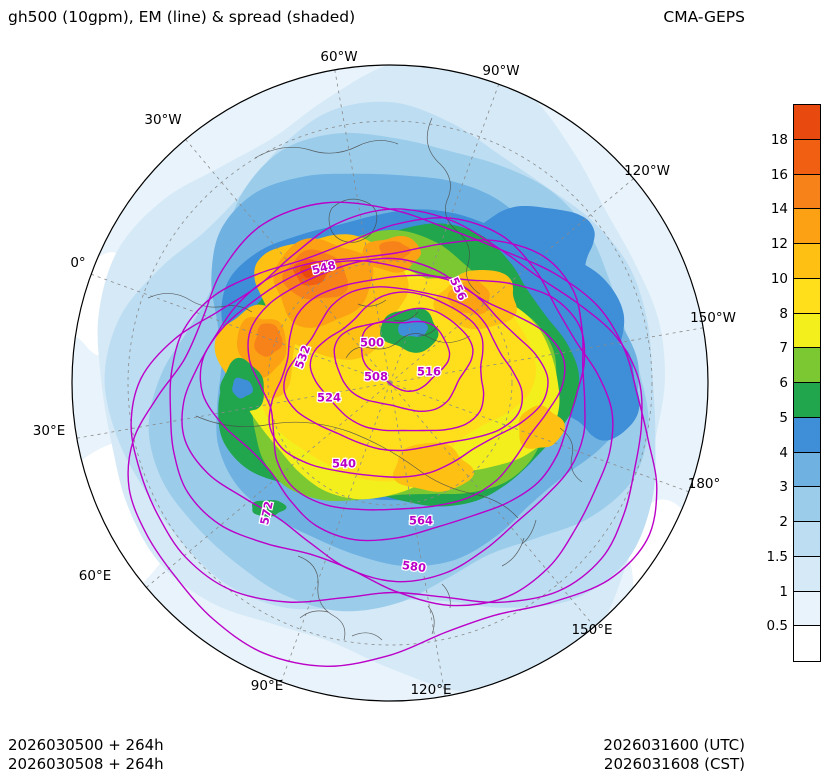 This screenshot has width=827, height=776. I want to click on longitude-label: 60°E, so click(95, 576).